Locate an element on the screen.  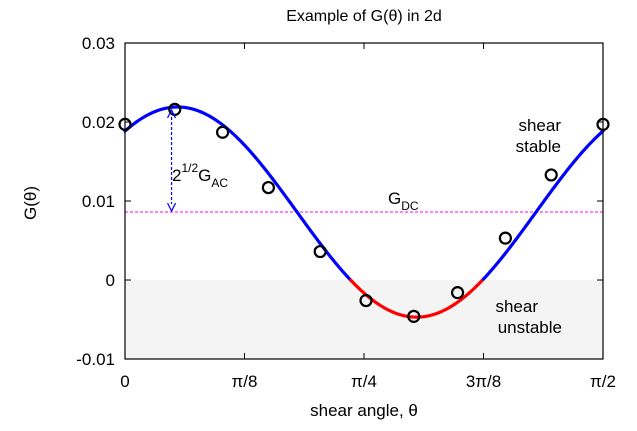
g-ac-arrow is located at coordinates (172, 160).